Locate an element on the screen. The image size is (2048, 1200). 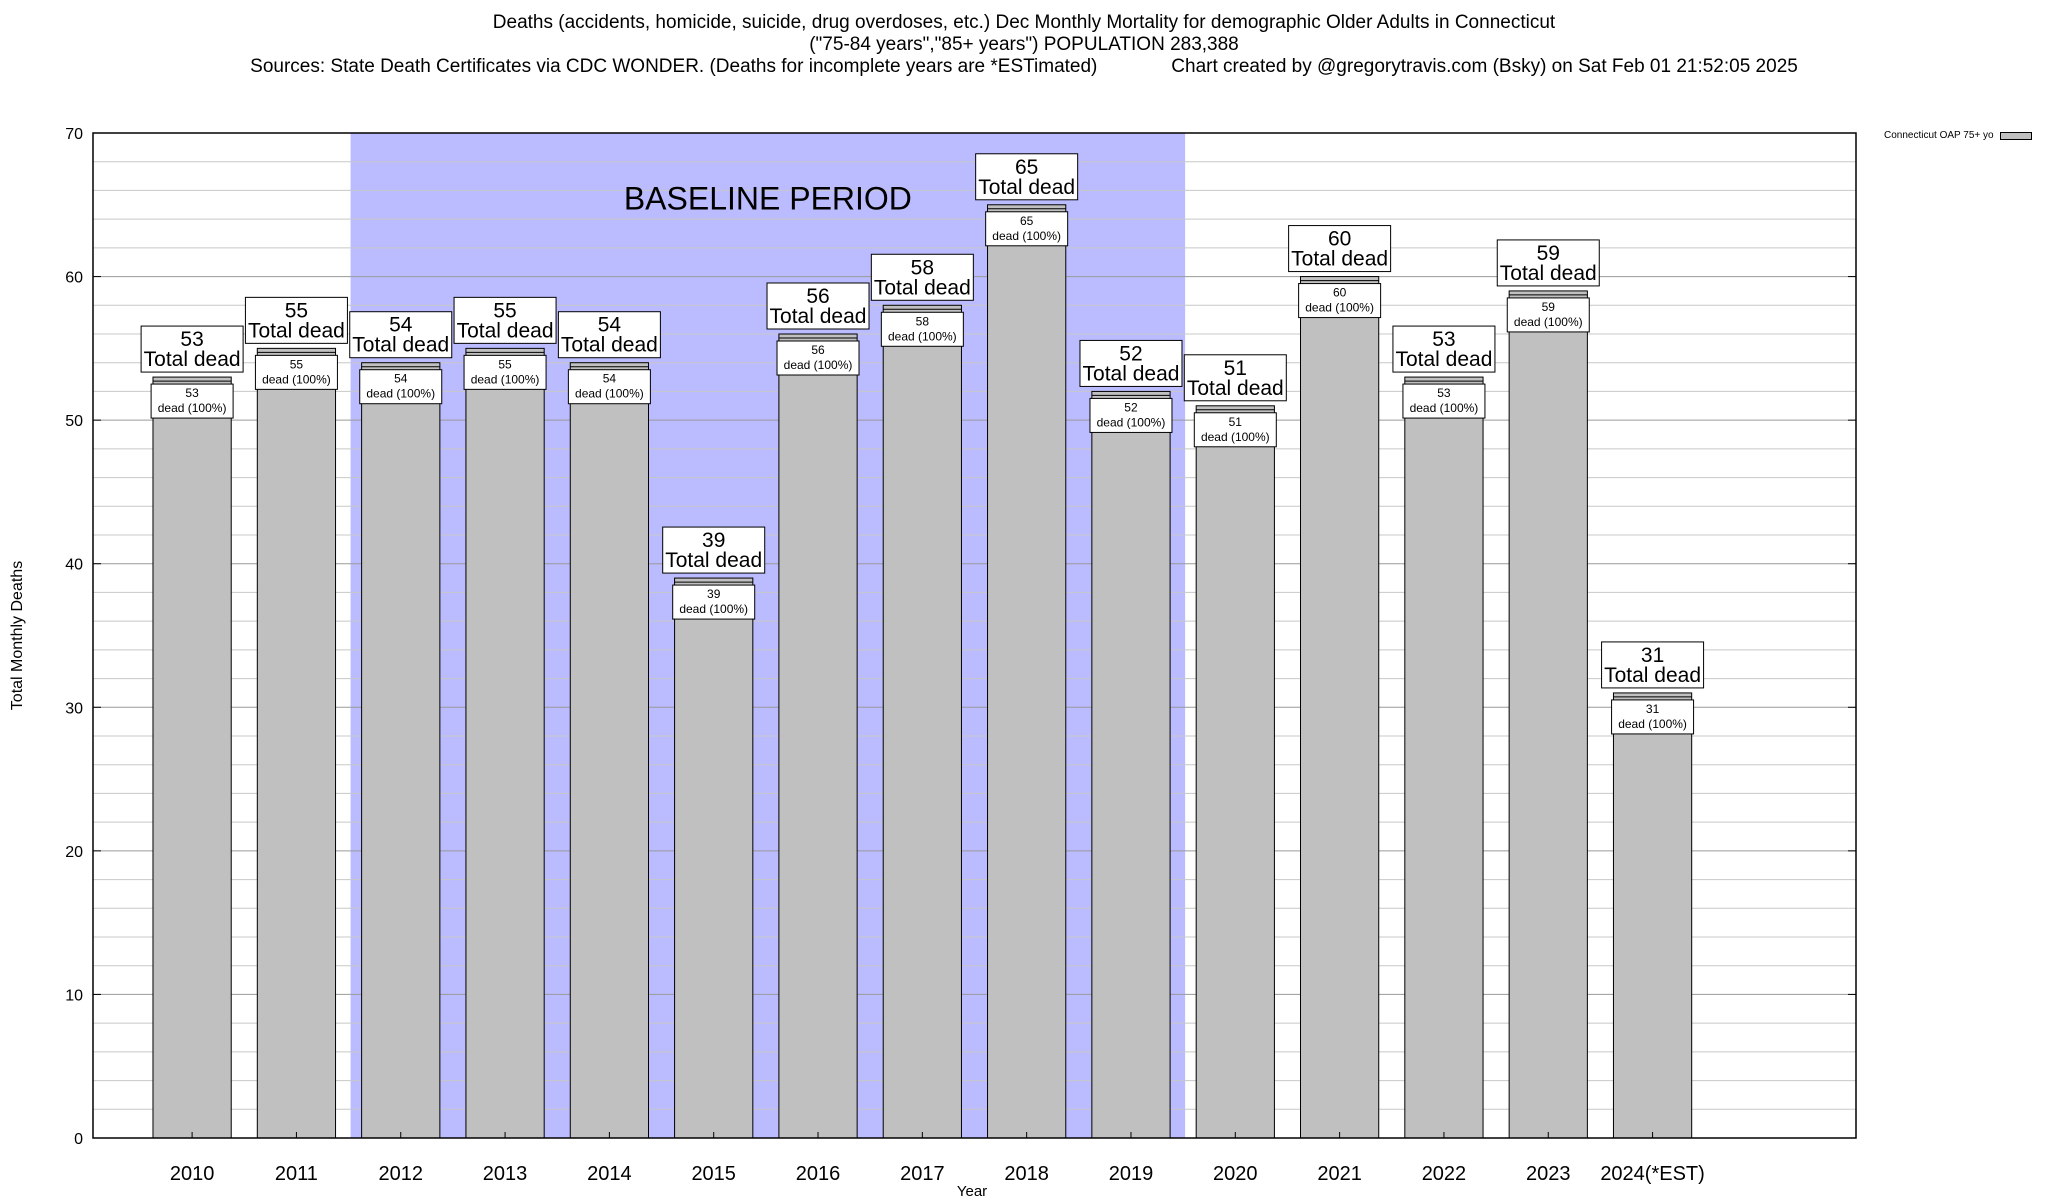
bar-total-value: 51 is located at coordinates (1235, 368).